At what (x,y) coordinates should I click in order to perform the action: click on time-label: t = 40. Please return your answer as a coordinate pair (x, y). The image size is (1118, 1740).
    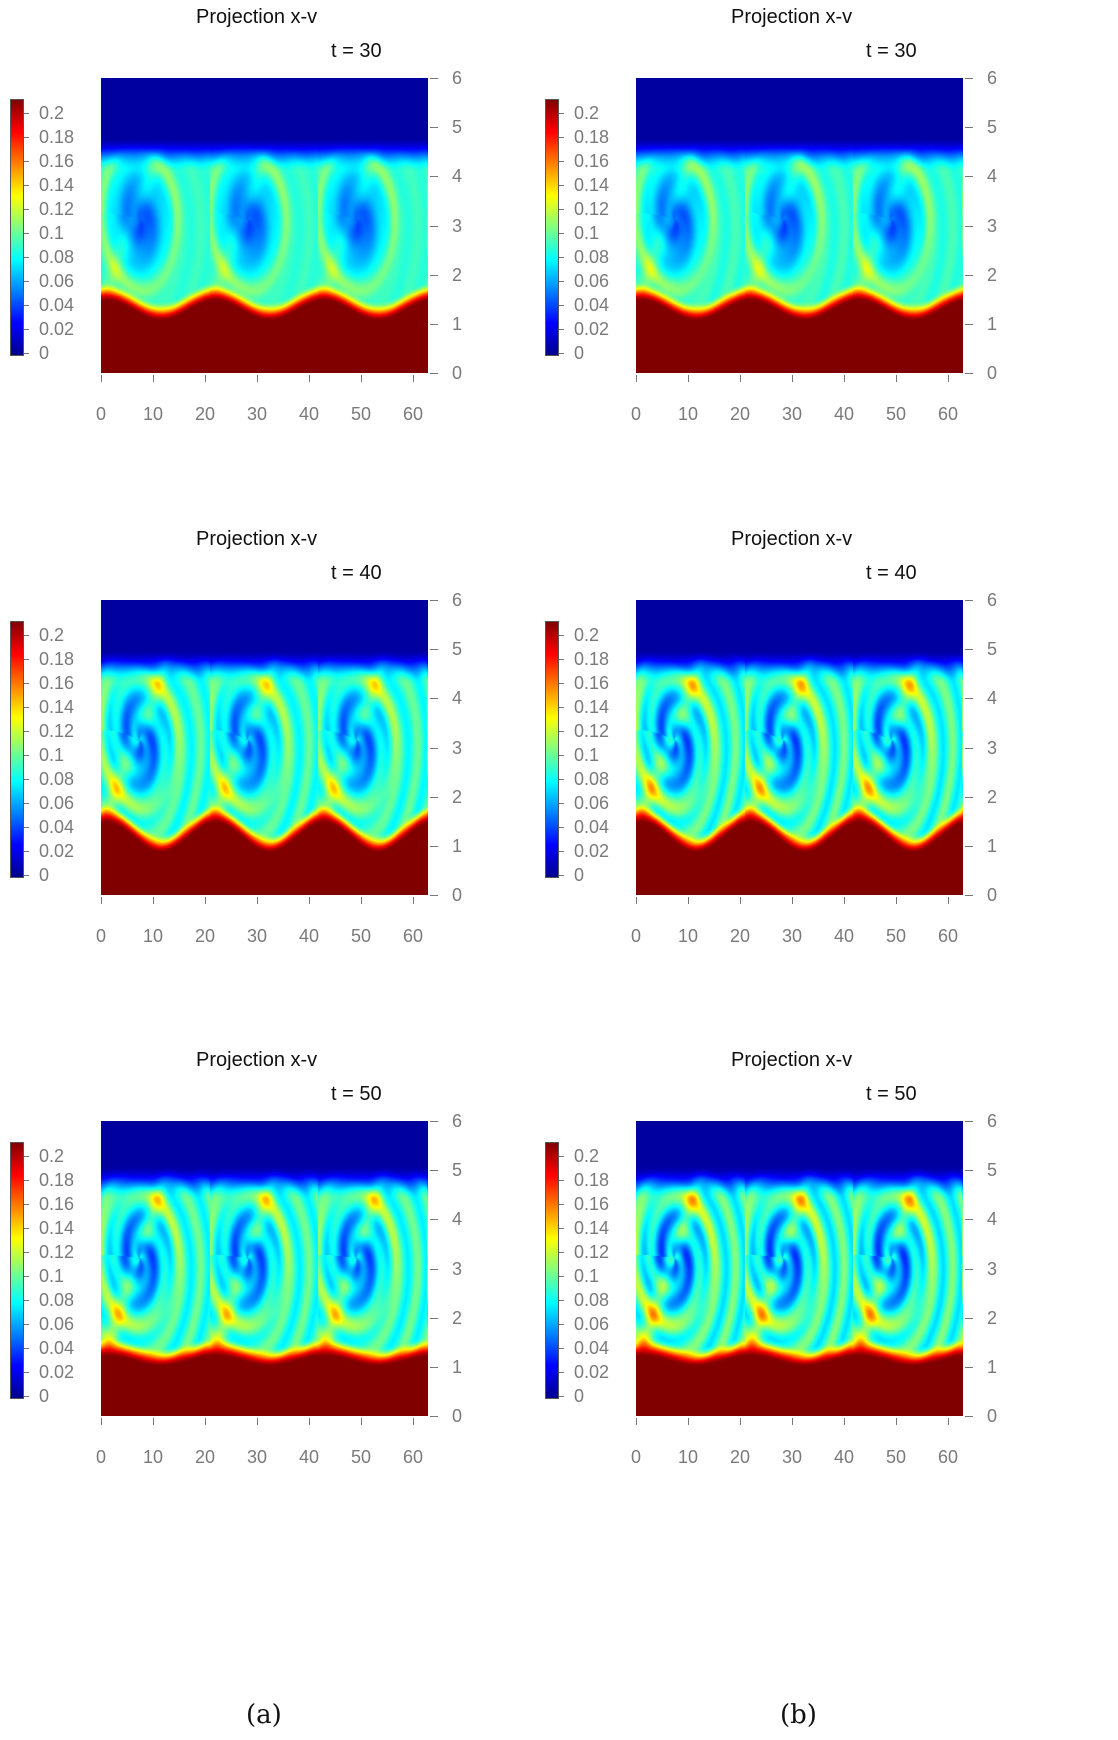
    Looking at the image, I should click on (356, 573).